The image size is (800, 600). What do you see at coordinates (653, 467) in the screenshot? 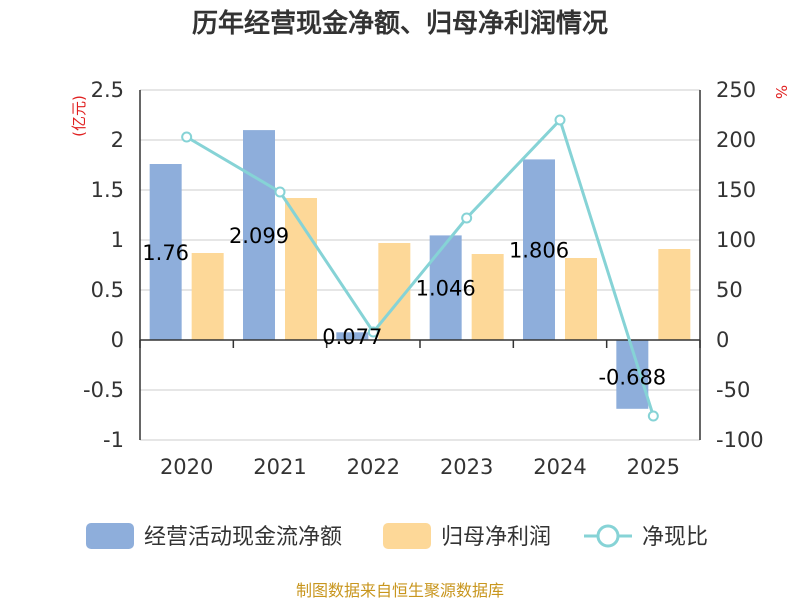
I see `x-tick-label: 2025` at bounding box center [653, 467].